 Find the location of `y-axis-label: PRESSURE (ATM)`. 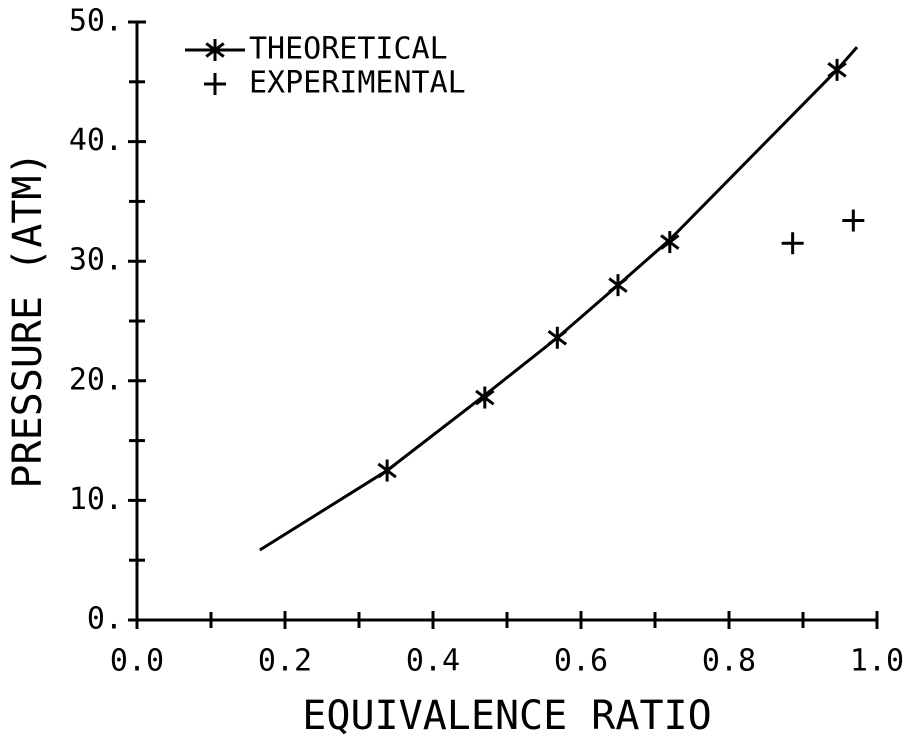

y-axis-label: PRESSURE (ATM) is located at coordinates (28, 319).